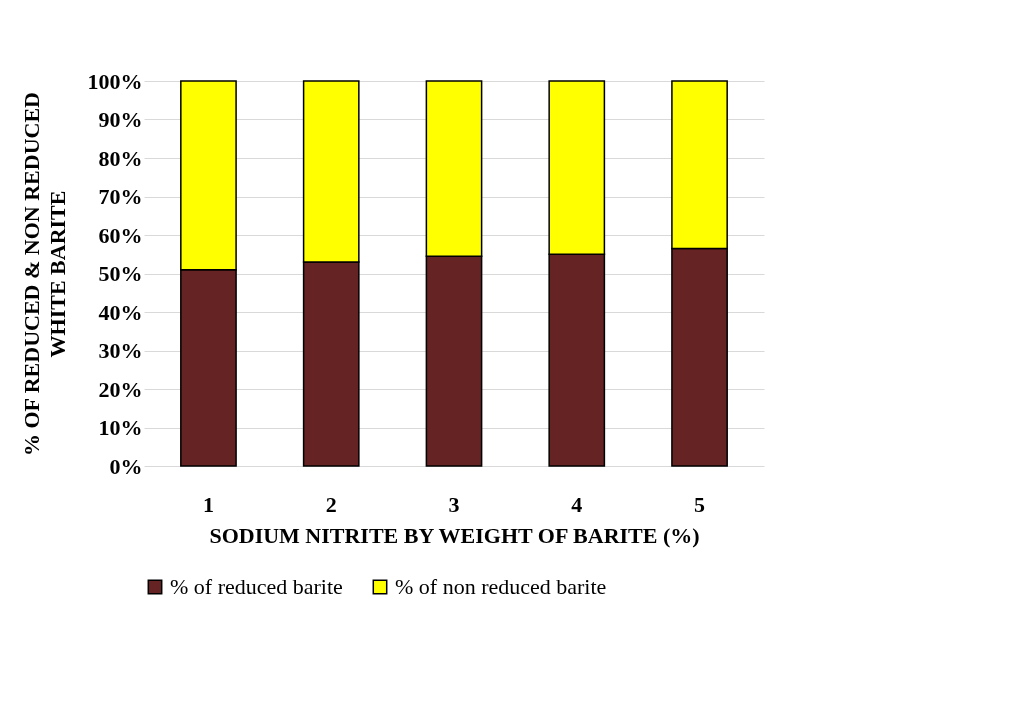 The height and width of the screenshot is (722, 1010). I want to click on y-tick-label: 100%, so click(115, 81).